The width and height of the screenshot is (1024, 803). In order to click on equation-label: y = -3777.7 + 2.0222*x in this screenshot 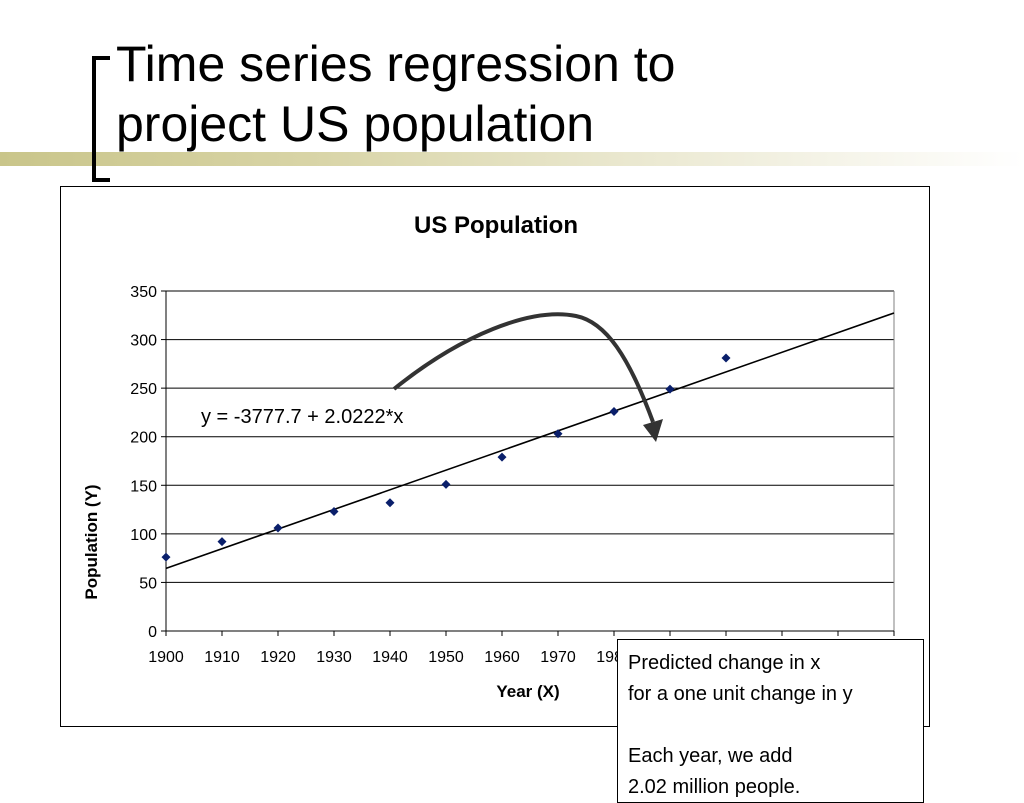, I will do `click(302, 417)`.